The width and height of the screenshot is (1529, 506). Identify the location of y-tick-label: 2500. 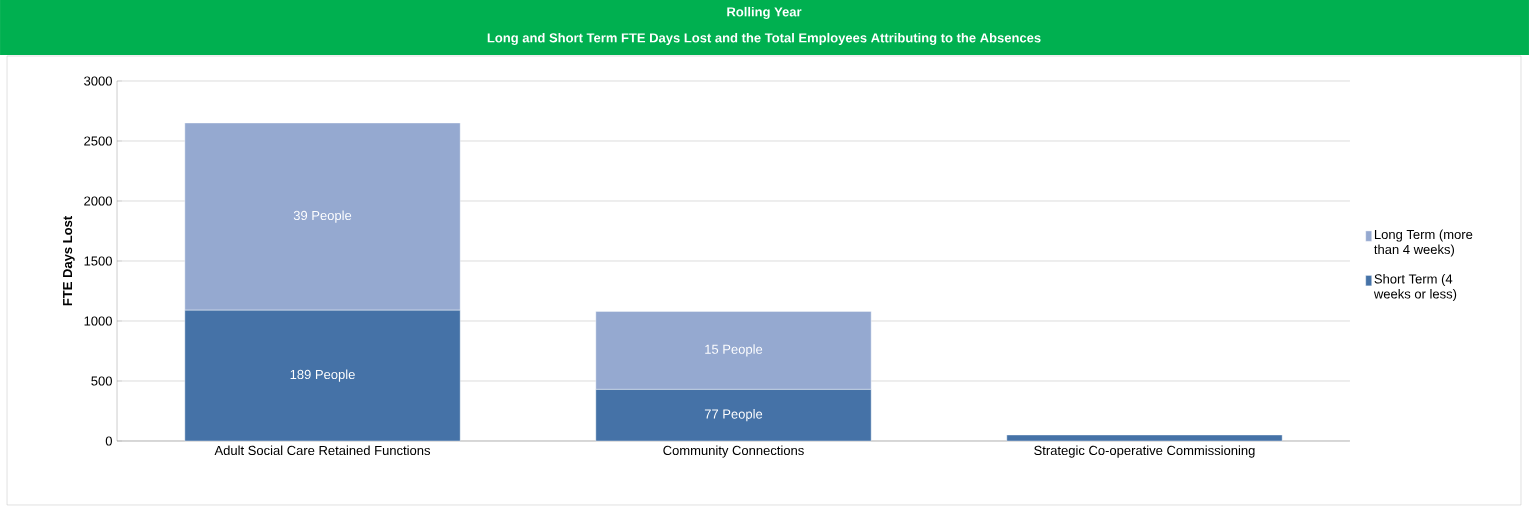
(98, 141).